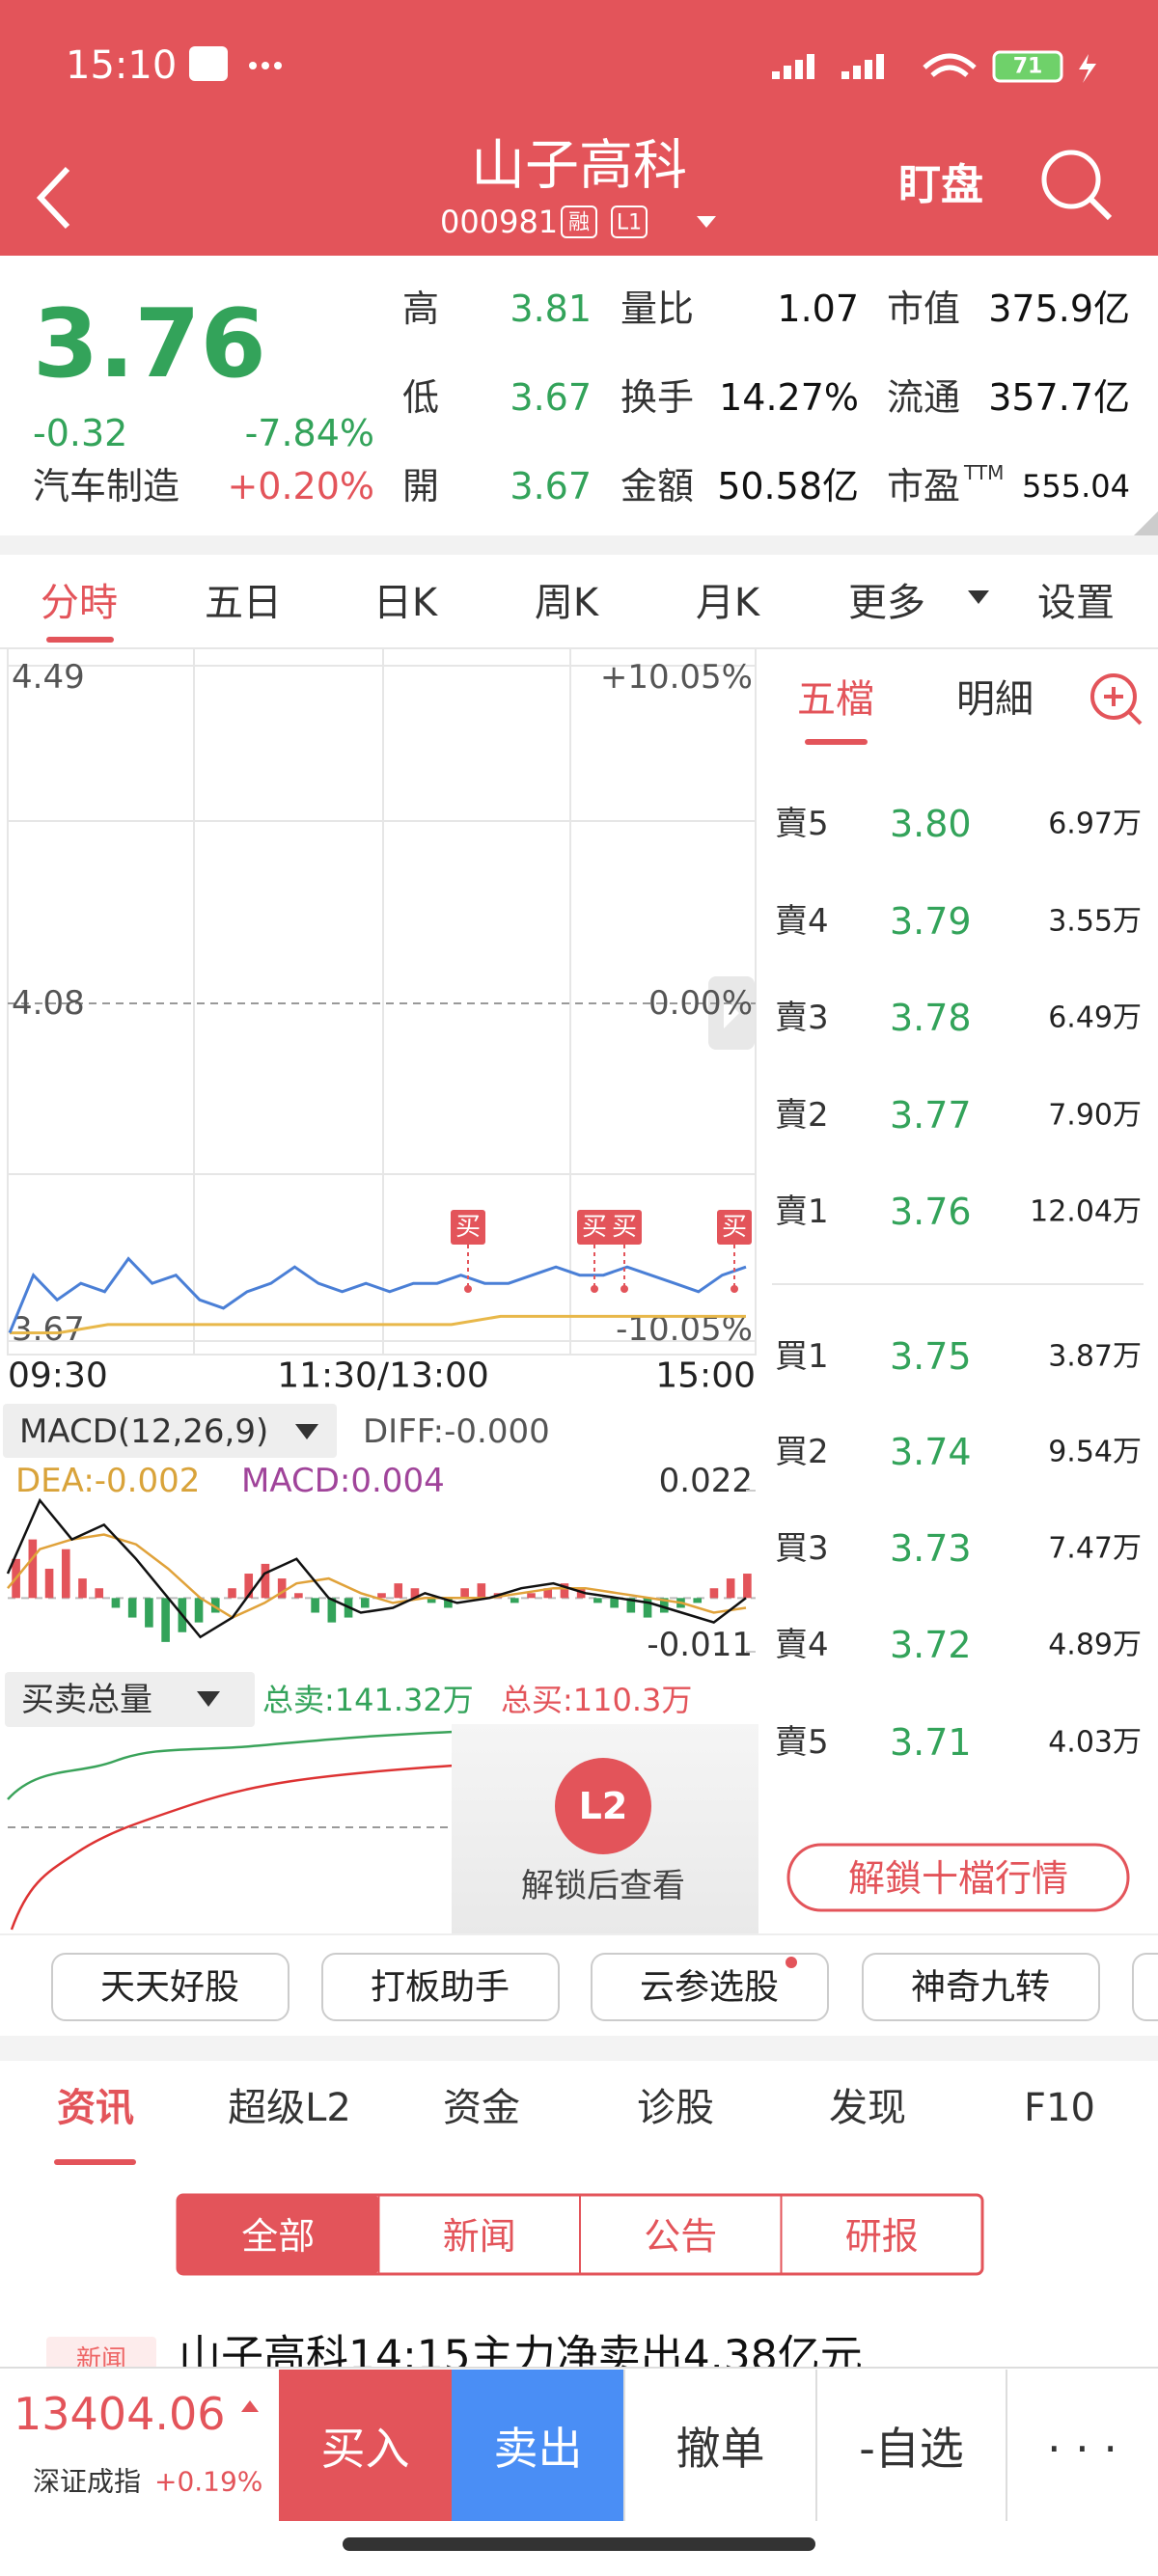 The height and width of the screenshot is (2576, 1158). What do you see at coordinates (978, 597) in the screenshot?
I see `more-dropdown` at bounding box center [978, 597].